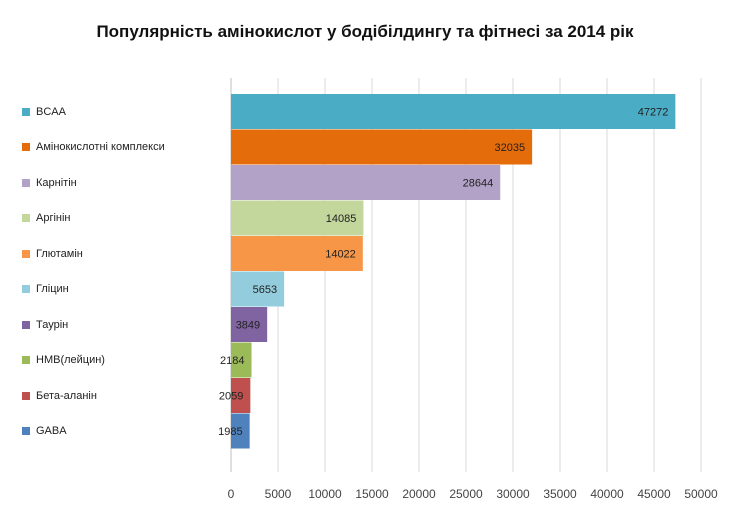  Describe the element at coordinates (52, 324) in the screenshot. I see `legend-label: Таурін` at that location.